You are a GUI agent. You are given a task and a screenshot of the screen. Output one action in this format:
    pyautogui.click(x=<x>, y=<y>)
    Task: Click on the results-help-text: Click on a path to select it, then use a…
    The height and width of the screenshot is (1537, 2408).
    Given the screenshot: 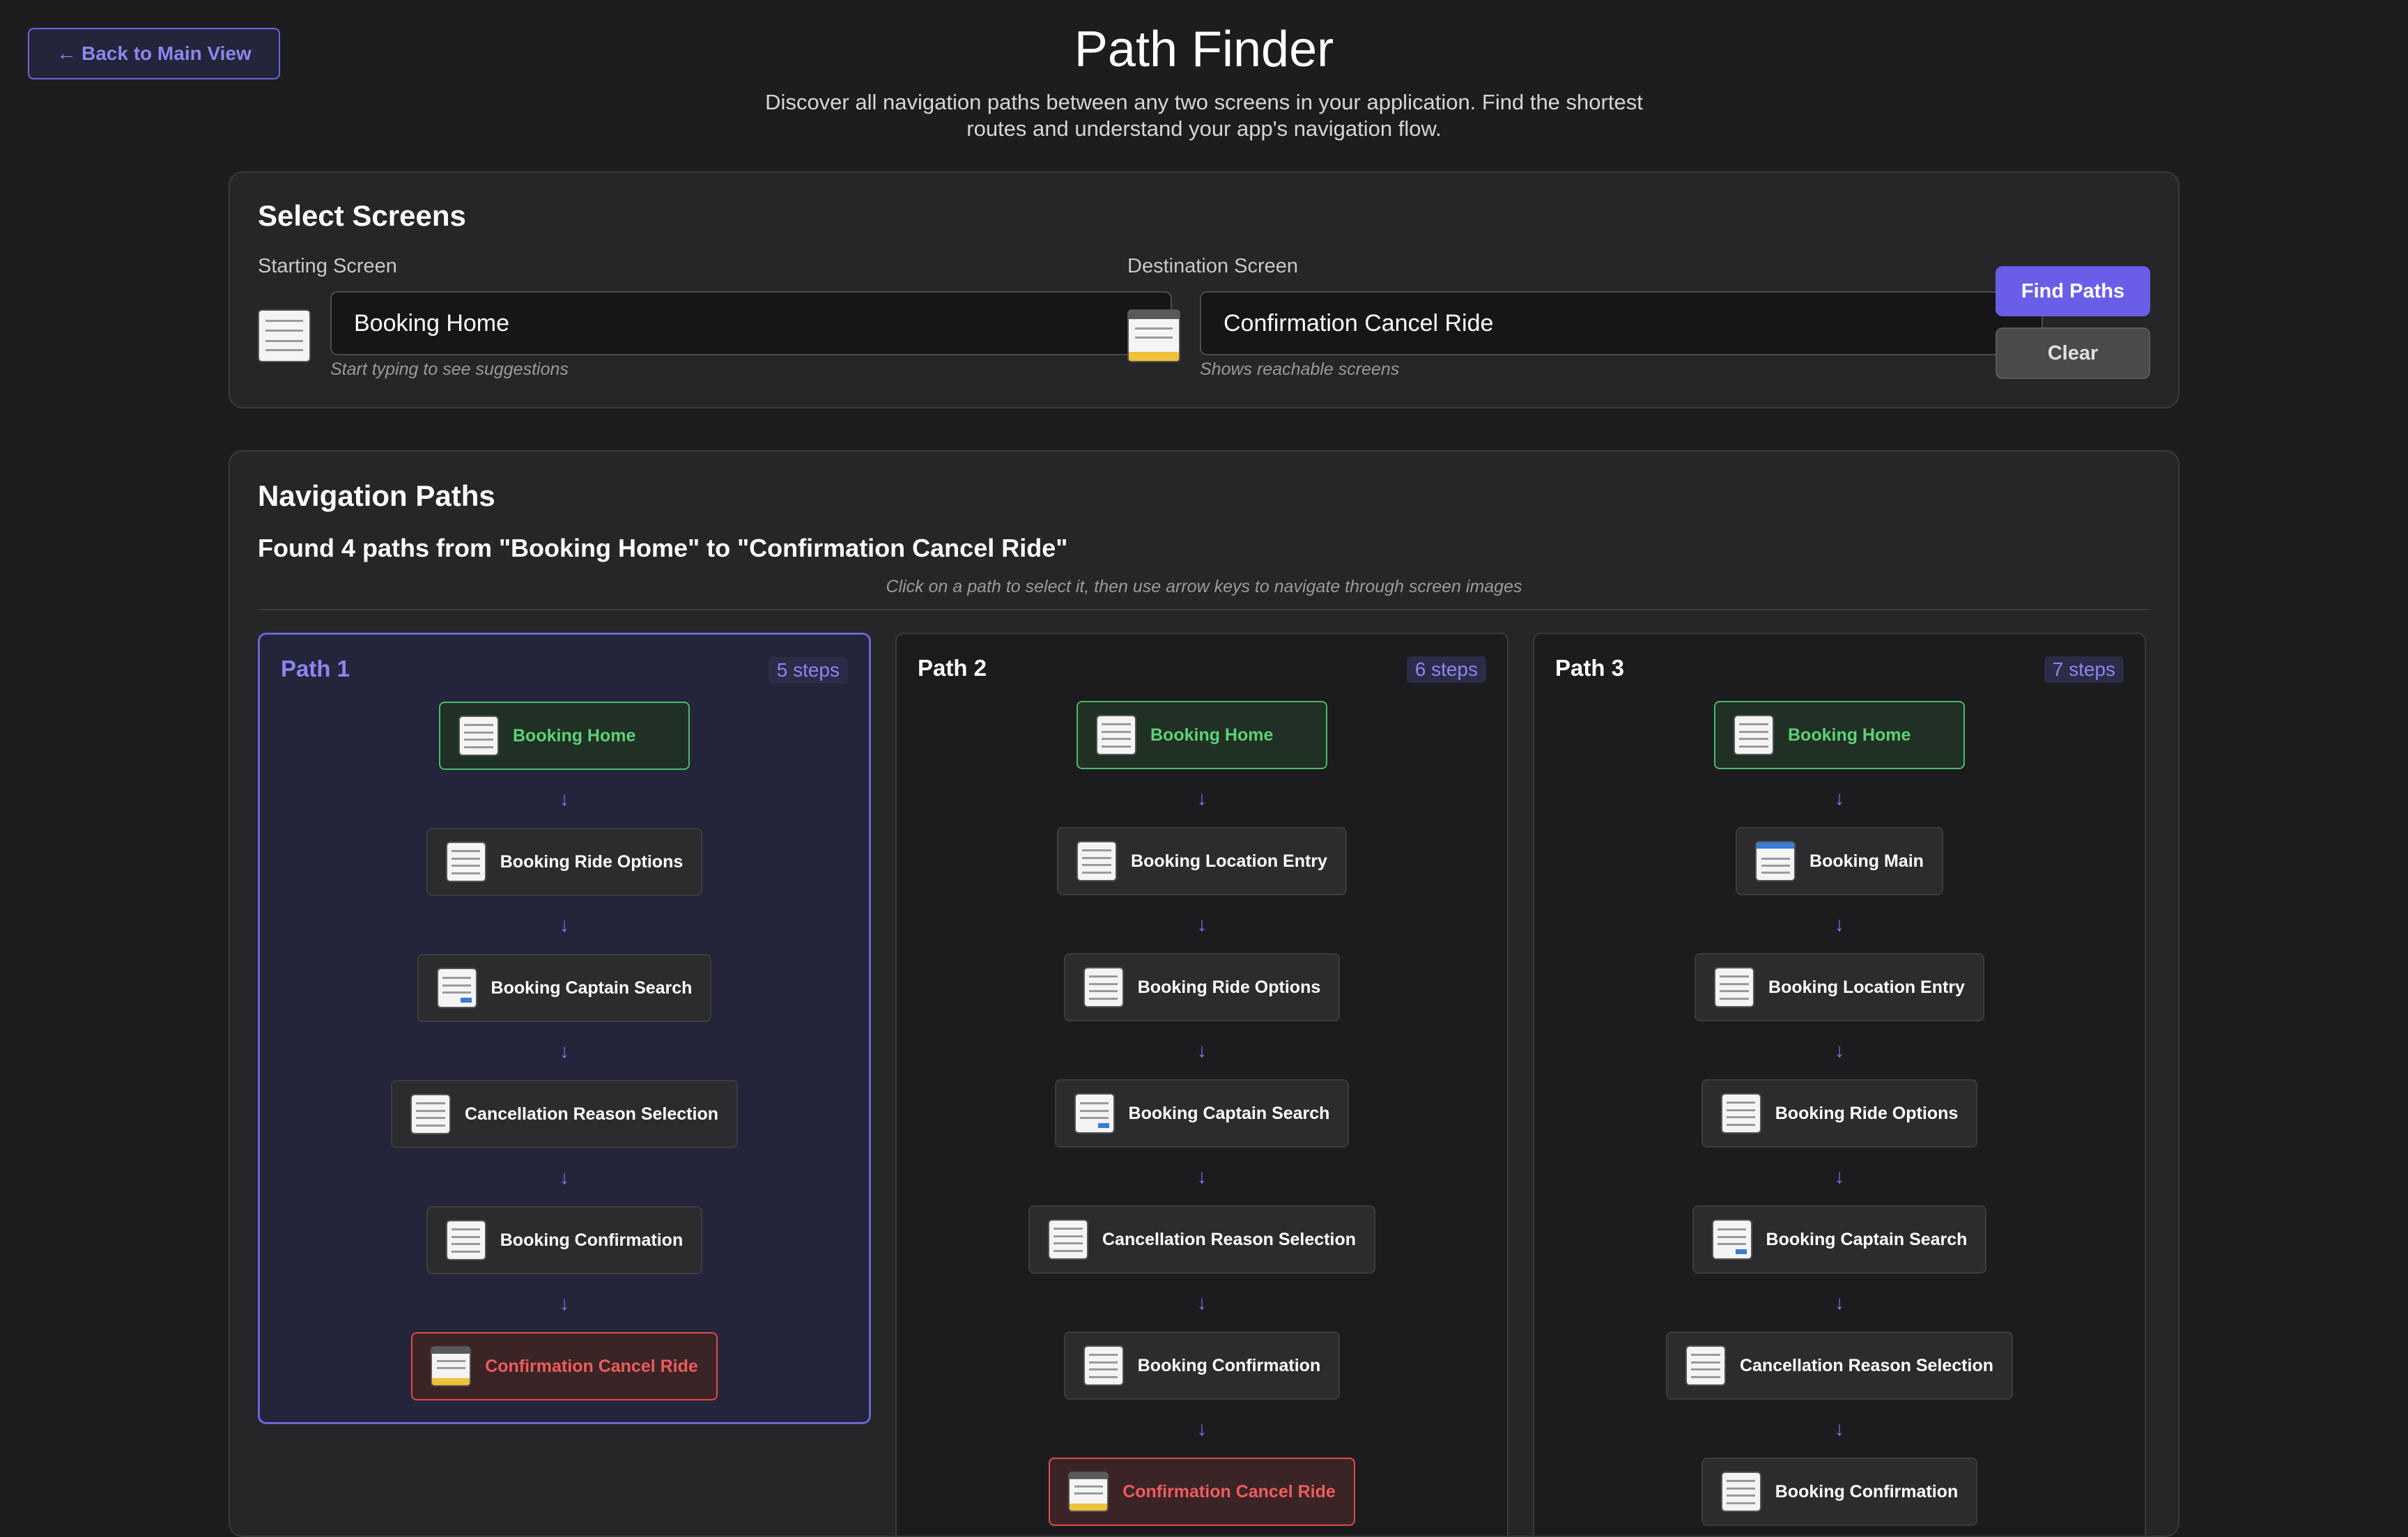 What is the action you would take?
    pyautogui.click(x=1204, y=586)
    